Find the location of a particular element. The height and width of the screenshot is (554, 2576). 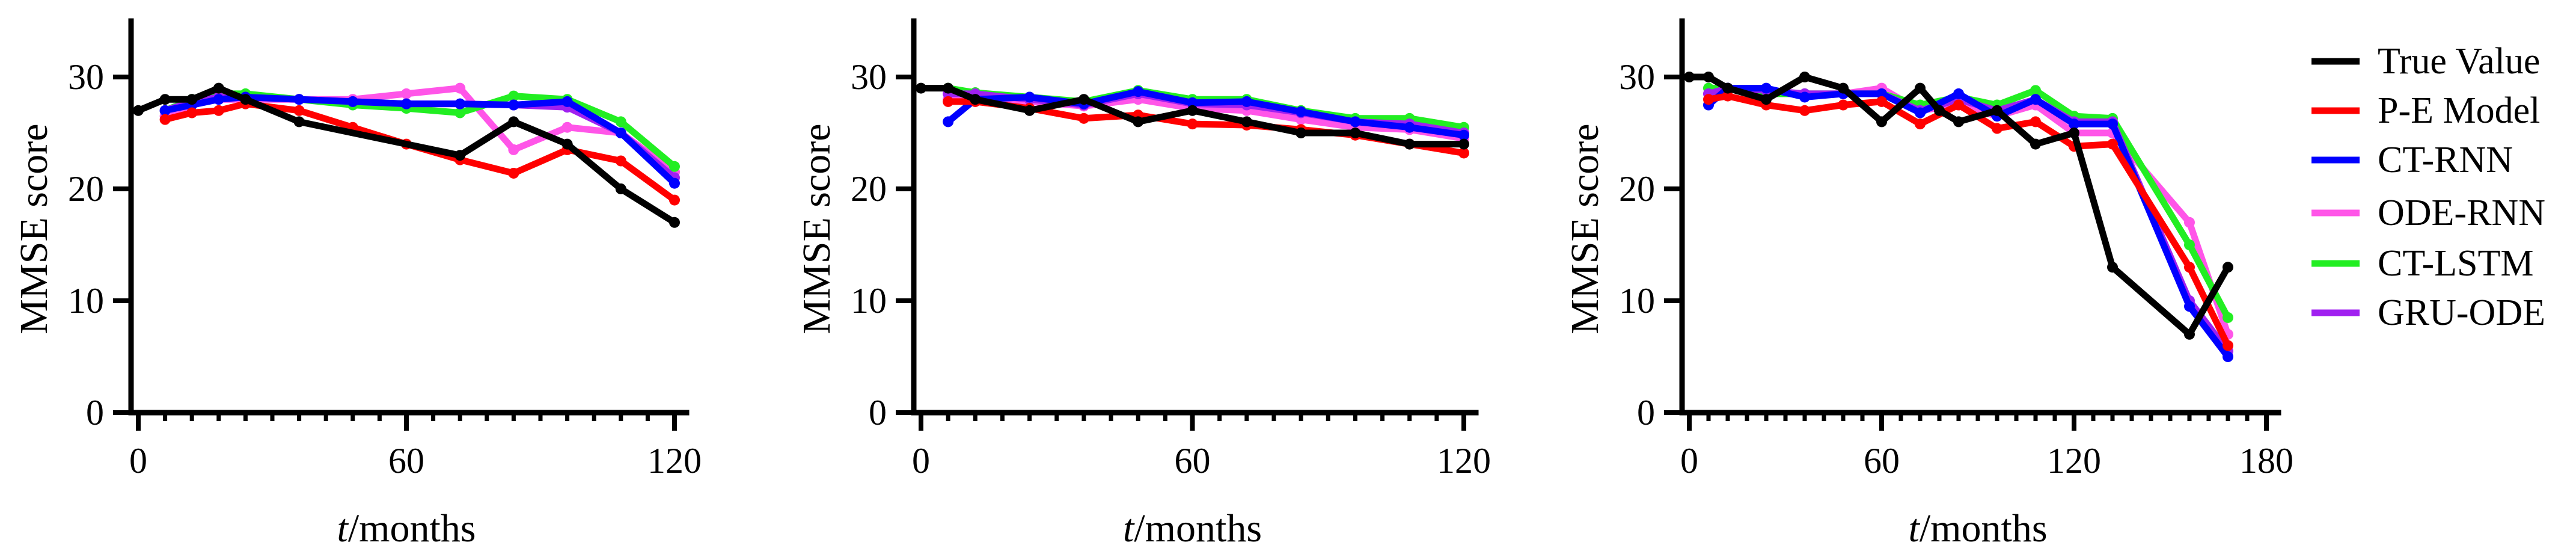

legend-entry-ode-rnn: ODE-RNN is located at coordinates (2428, 213).